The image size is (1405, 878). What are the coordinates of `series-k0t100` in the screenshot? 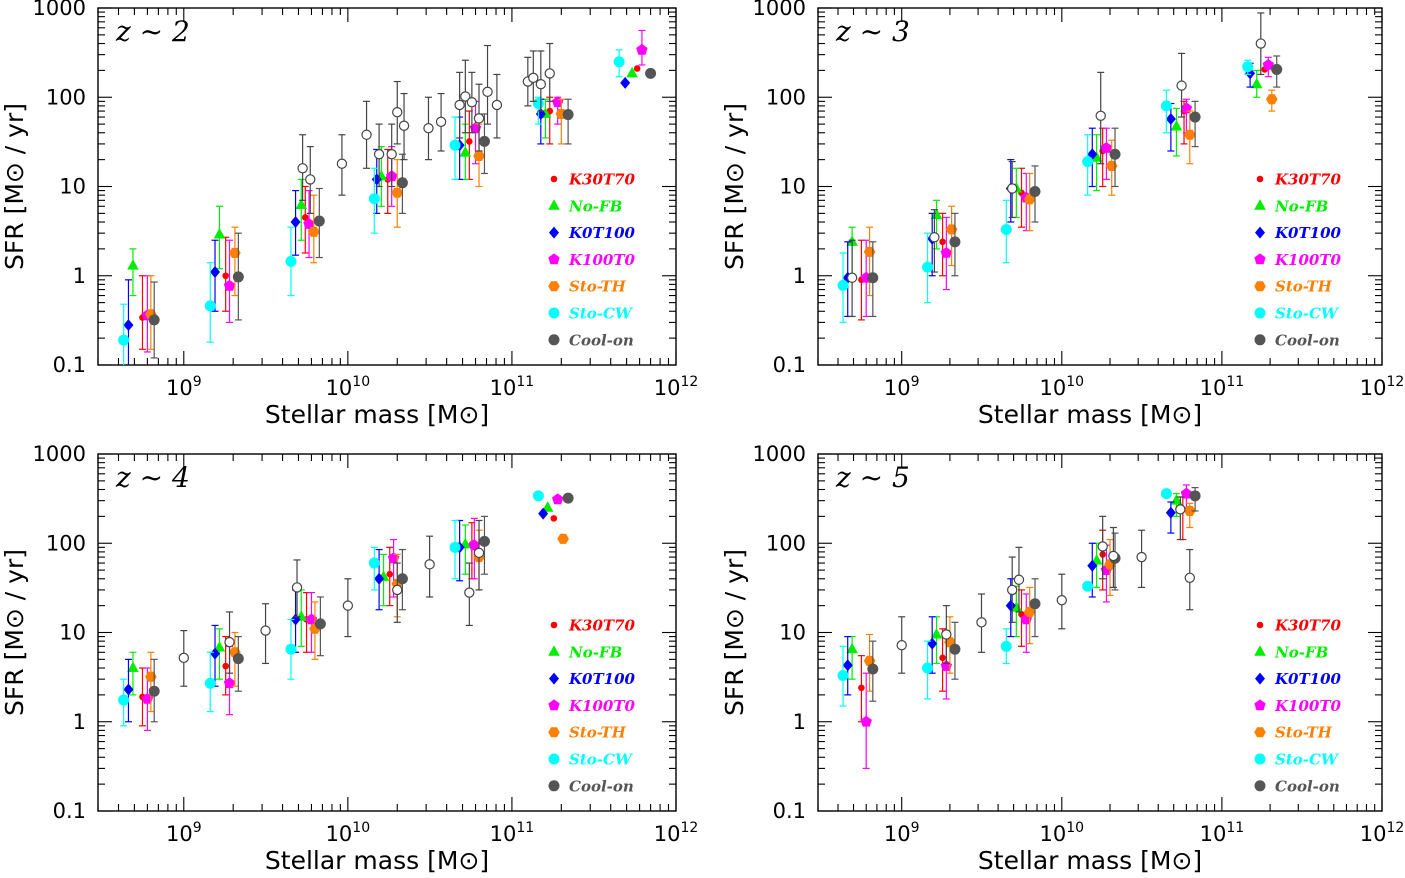 It's located at (1009, 598).